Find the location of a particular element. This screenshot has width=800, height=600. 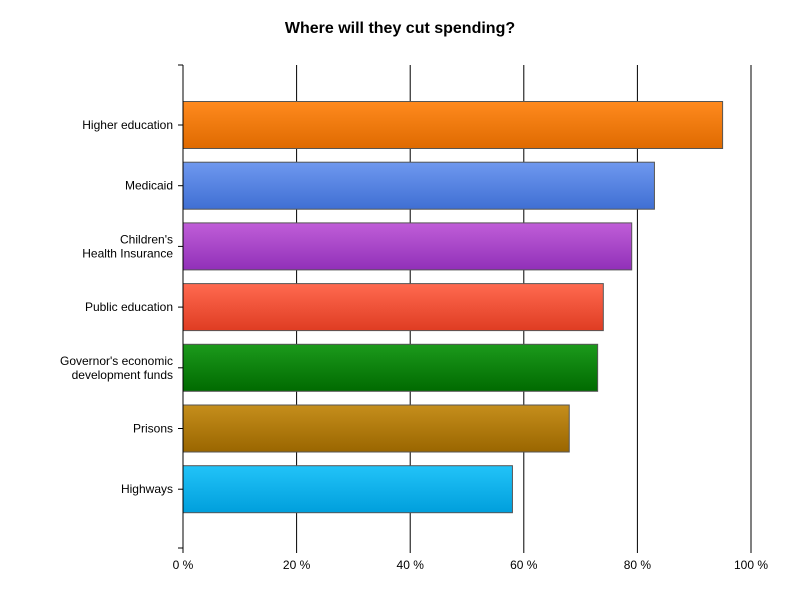

category-label: Highways is located at coordinates (147, 489).